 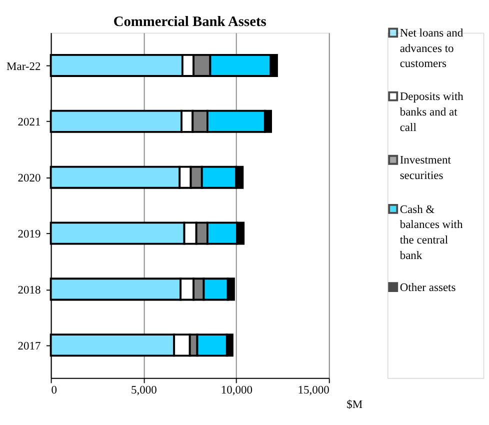 What do you see at coordinates (29, 290) in the screenshot?
I see `y-tick-label: 2018` at bounding box center [29, 290].